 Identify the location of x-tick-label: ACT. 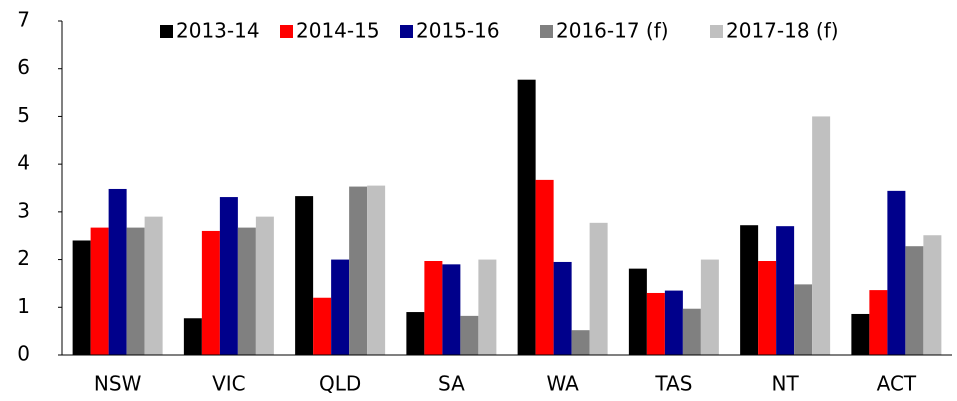
(897, 384).